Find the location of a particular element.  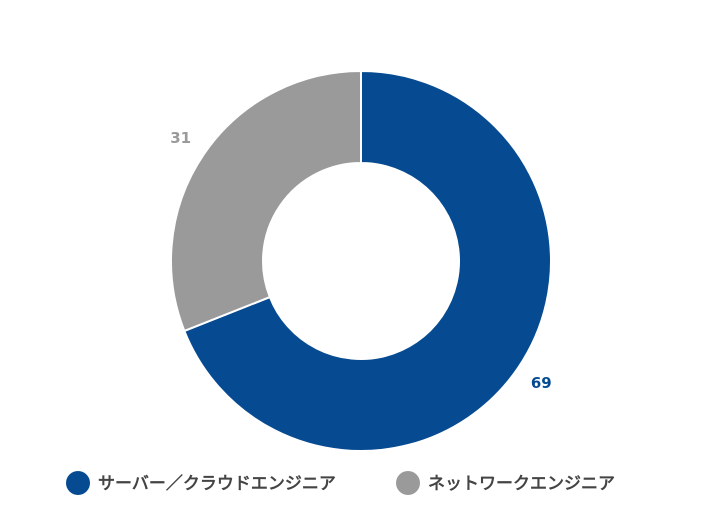

data-label: 69 is located at coordinates (541, 383).